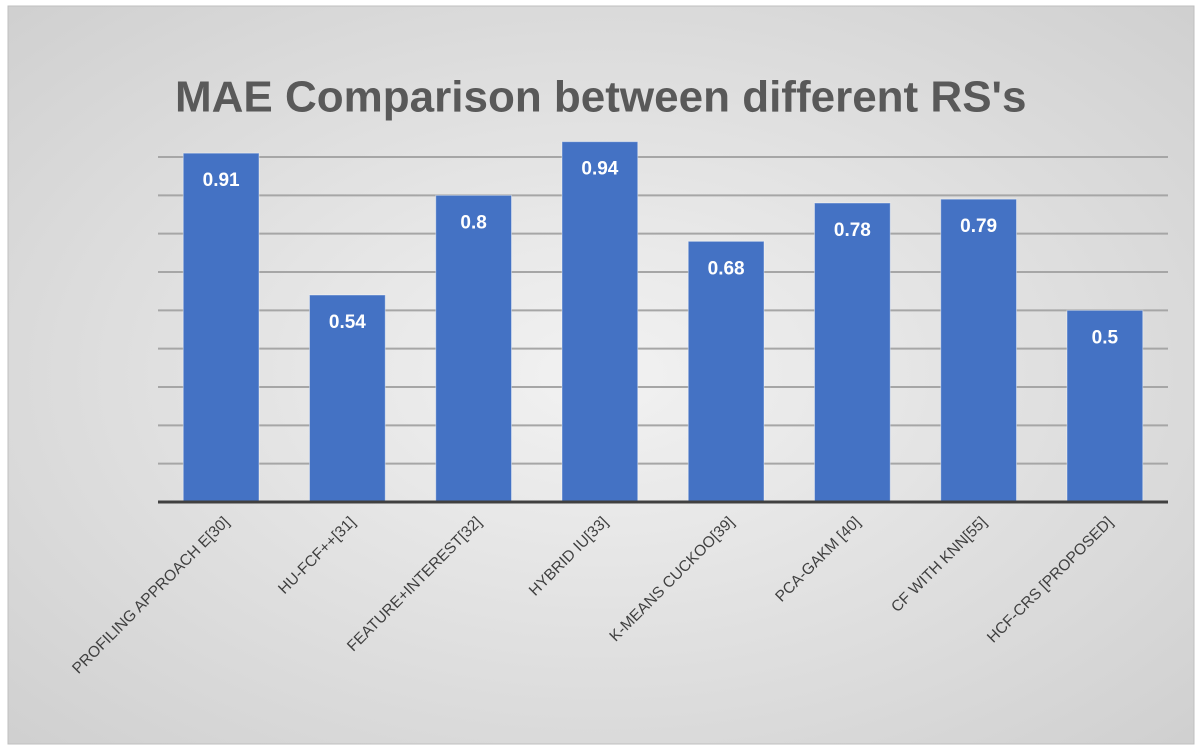 Image resolution: width=1201 pixels, height=749 pixels. What do you see at coordinates (473, 222) in the screenshot?
I see `bar-value-label: 0.8` at bounding box center [473, 222].